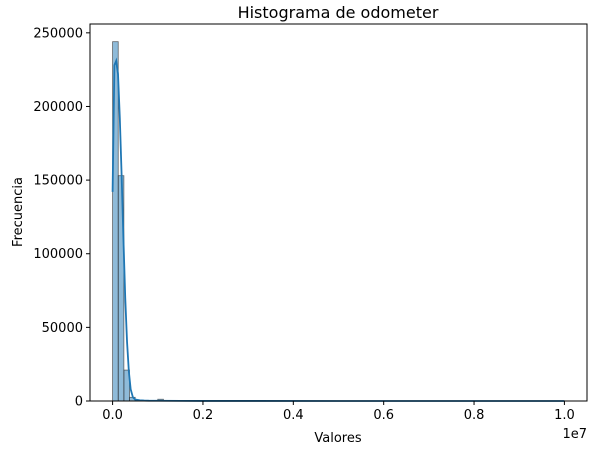 Image resolution: width=597 pixels, height=455 pixels. What do you see at coordinates (112, 415) in the screenshot?
I see `x-tick-label: 0.0` at bounding box center [112, 415].